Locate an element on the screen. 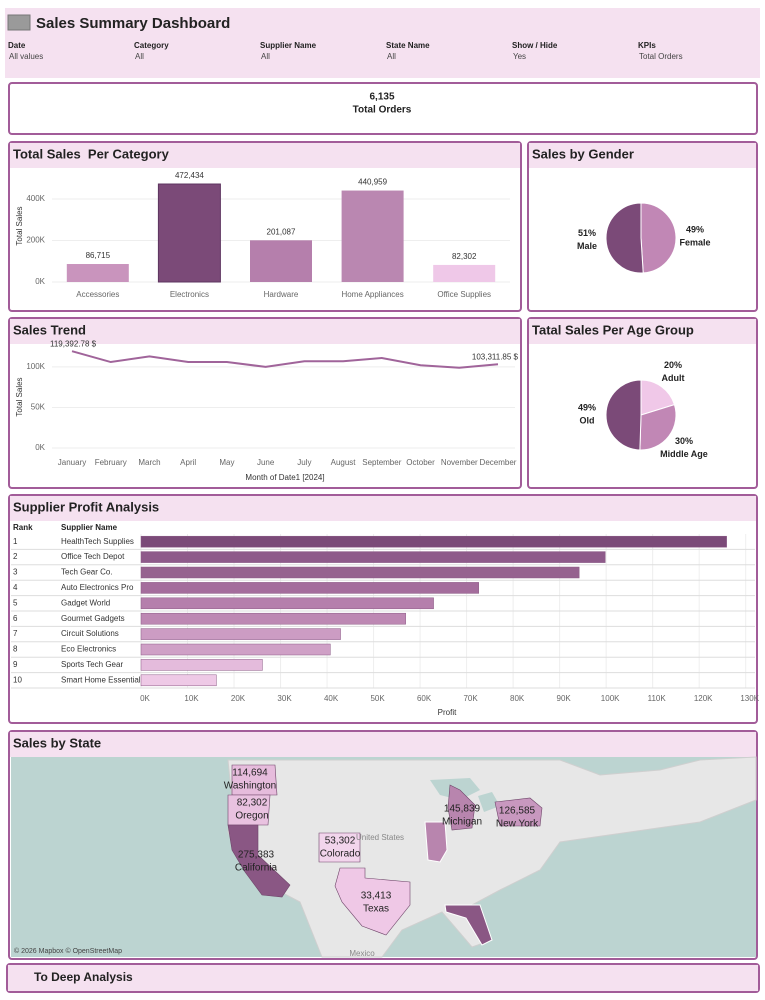 This screenshot has width=765, height=1000. x-tick-label: March is located at coordinates (149, 462).